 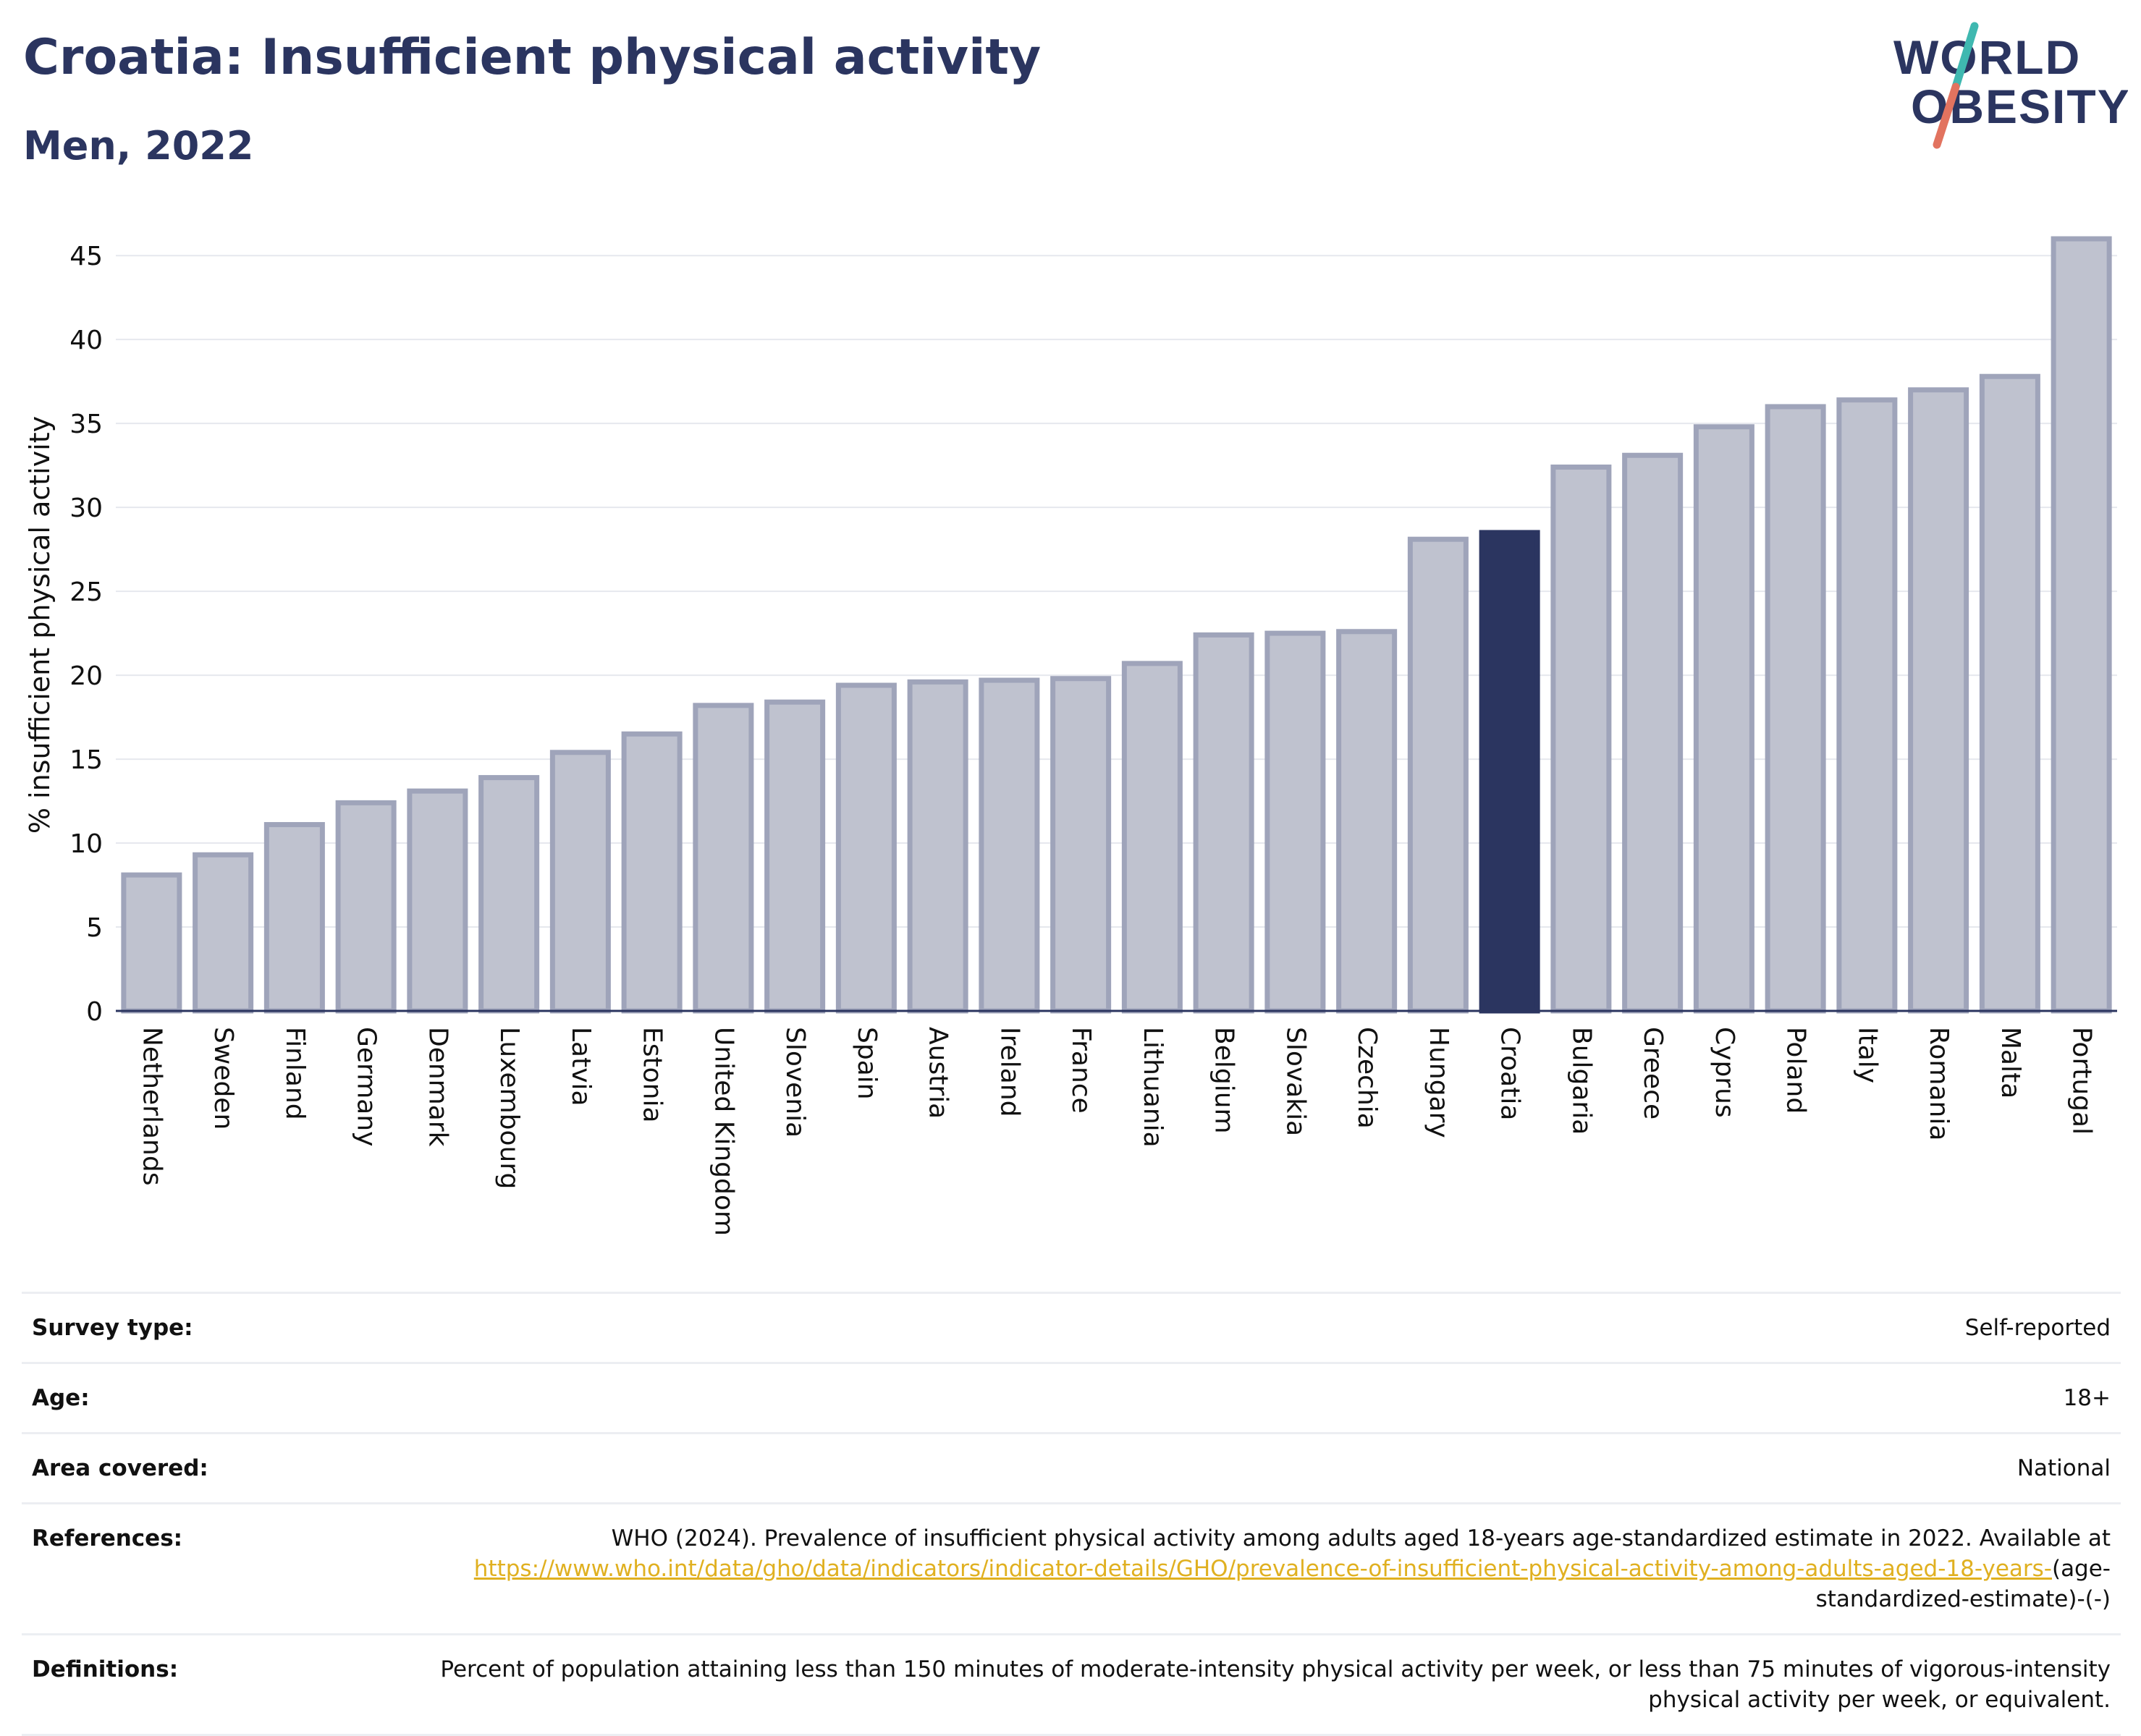 What do you see at coordinates (138, 146) in the screenshot?
I see `chart-subtitle: Men, 2022` at bounding box center [138, 146].